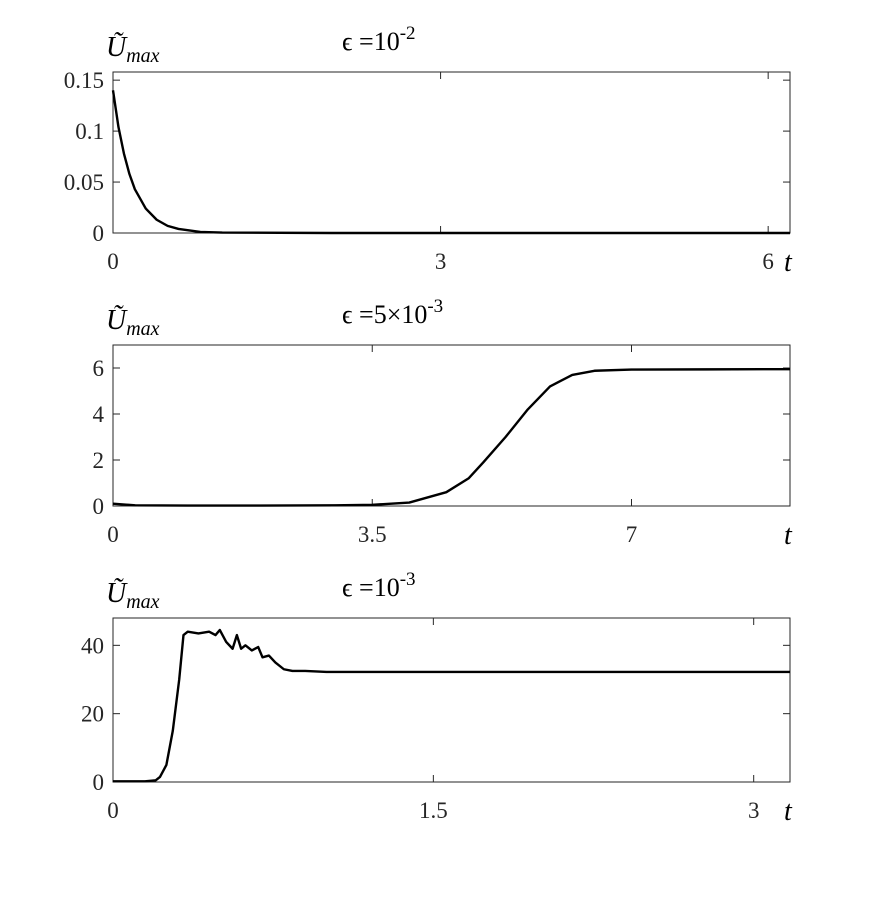  I want to click on y-tick-label: 0.15, so click(84, 80).